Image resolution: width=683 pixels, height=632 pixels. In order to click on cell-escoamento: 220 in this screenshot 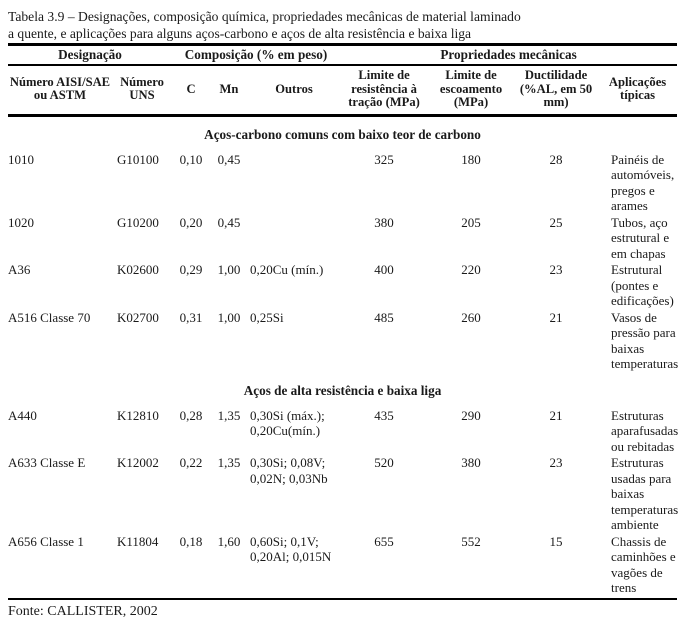, I will do `click(471, 269)`.